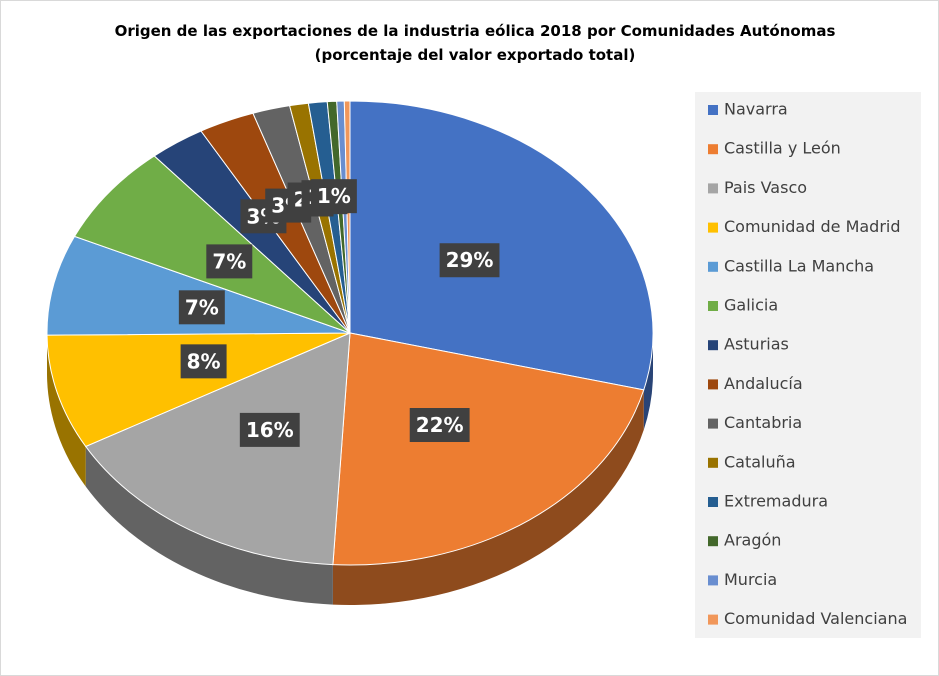  What do you see at coordinates (756, 344) in the screenshot?
I see `legend-label: Asturias` at bounding box center [756, 344].